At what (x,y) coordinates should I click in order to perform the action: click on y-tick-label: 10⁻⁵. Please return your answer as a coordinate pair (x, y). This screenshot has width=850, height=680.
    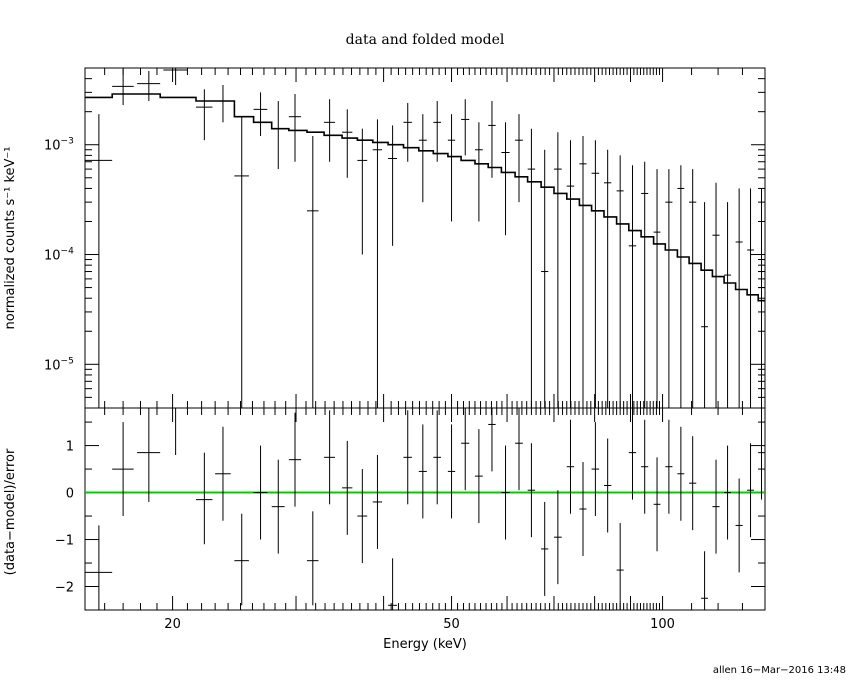
    Looking at the image, I should click on (59, 364).